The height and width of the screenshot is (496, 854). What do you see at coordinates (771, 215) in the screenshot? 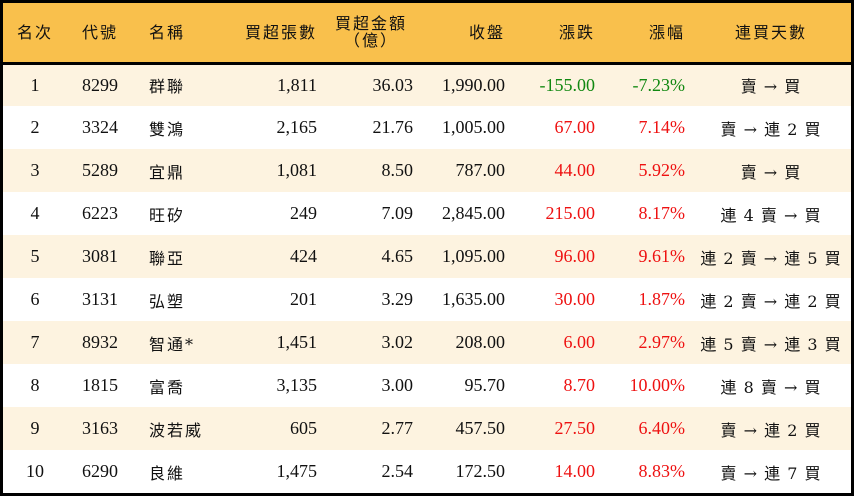
I see `cell-streak: 連 4 賣 → 買` at bounding box center [771, 215].